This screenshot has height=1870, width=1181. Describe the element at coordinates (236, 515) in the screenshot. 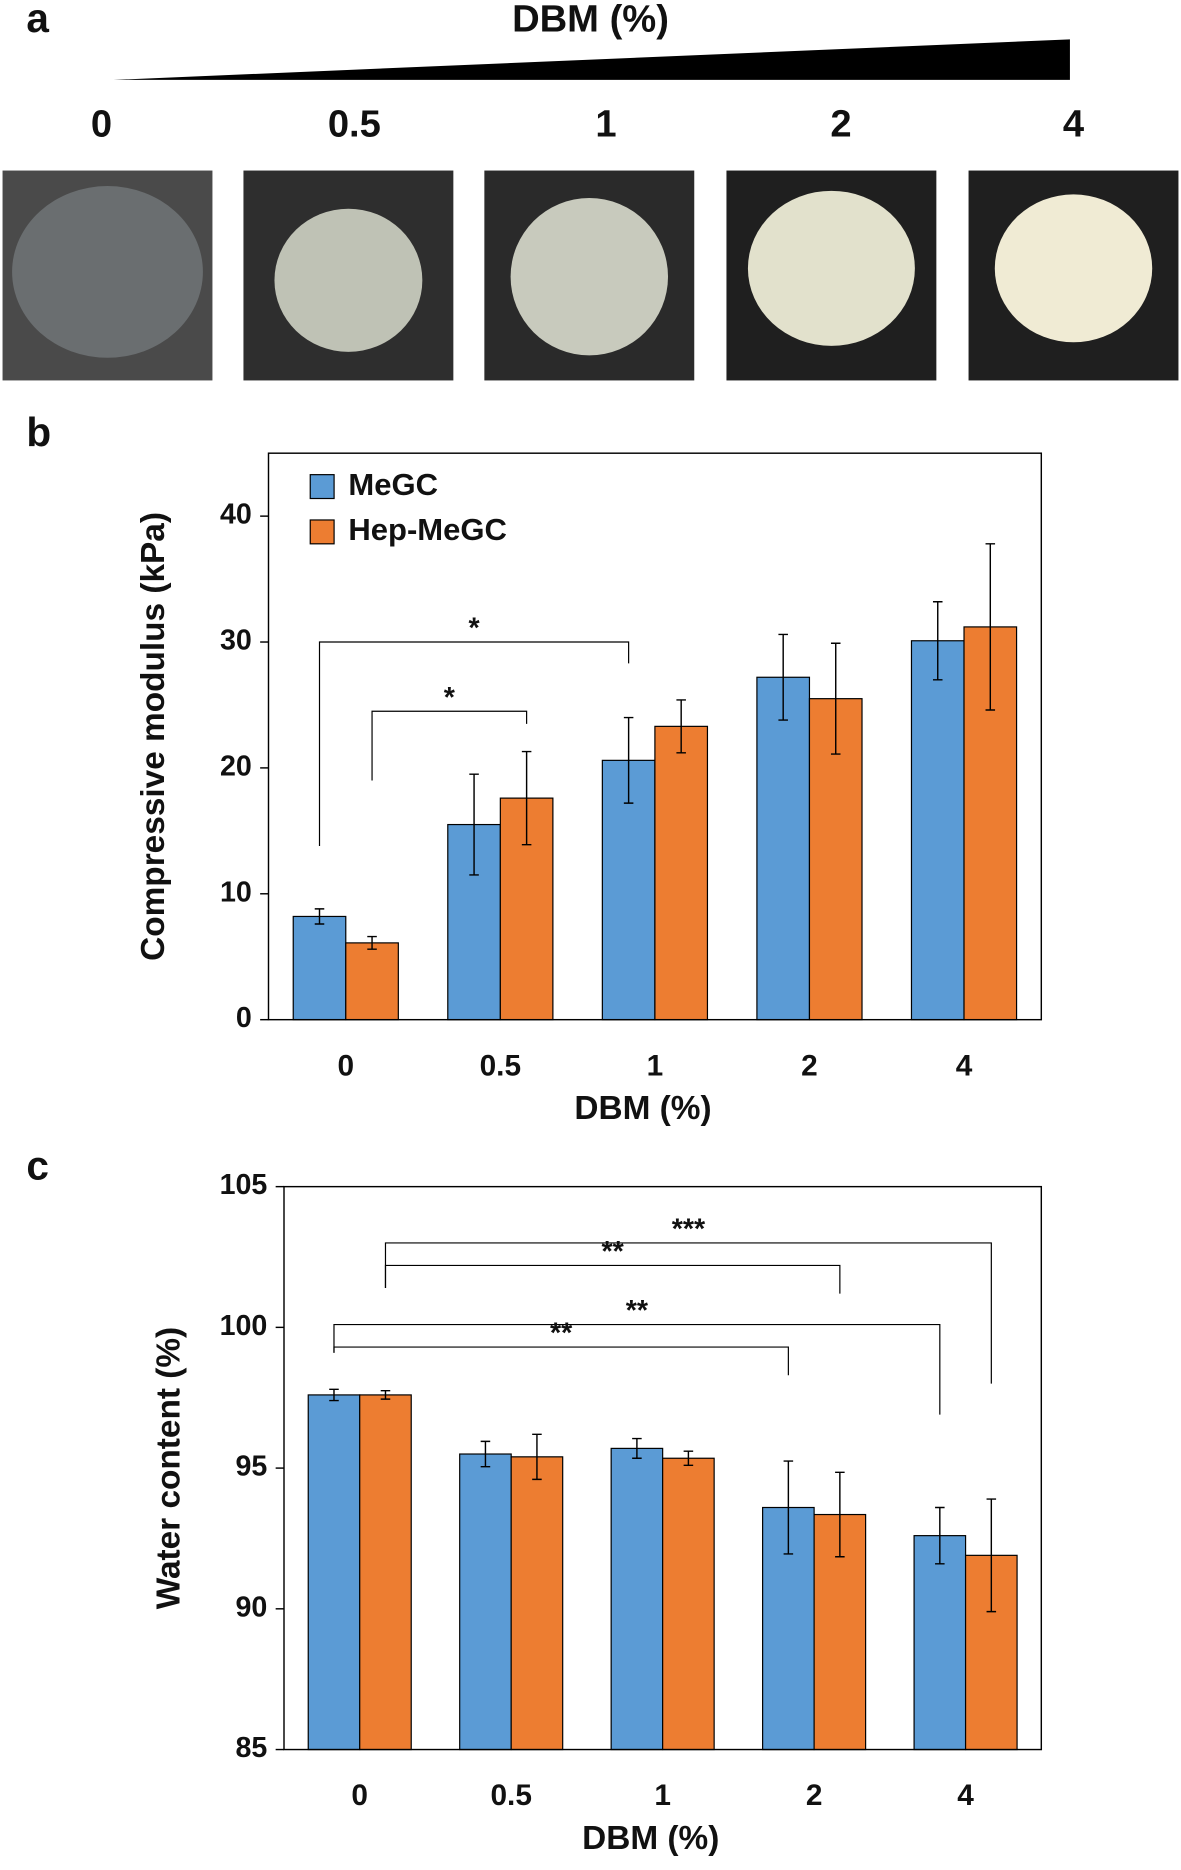

I see `y-tick-label: 40` at that location.